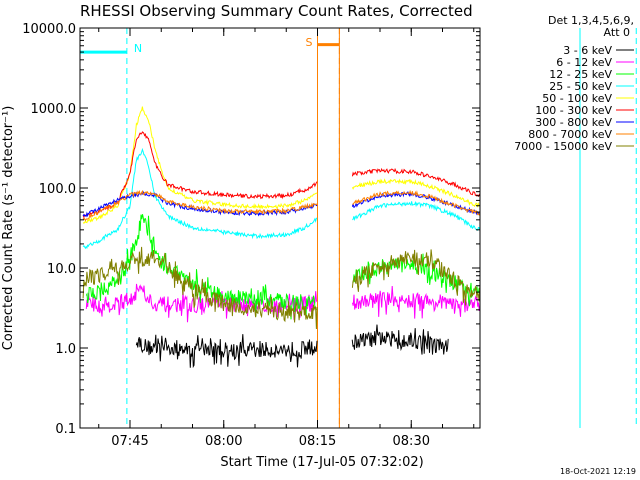  Describe the element at coordinates (223, 441) in the screenshot. I see `x-tick-label-1: 08:00` at that location.